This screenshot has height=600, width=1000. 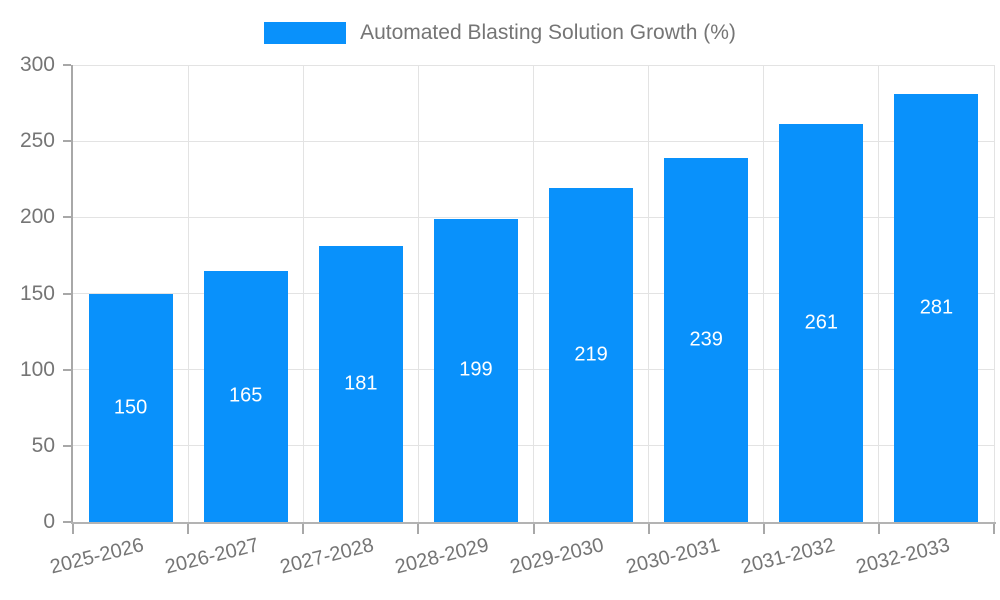 I want to click on bar: 150, so click(x=130, y=407).